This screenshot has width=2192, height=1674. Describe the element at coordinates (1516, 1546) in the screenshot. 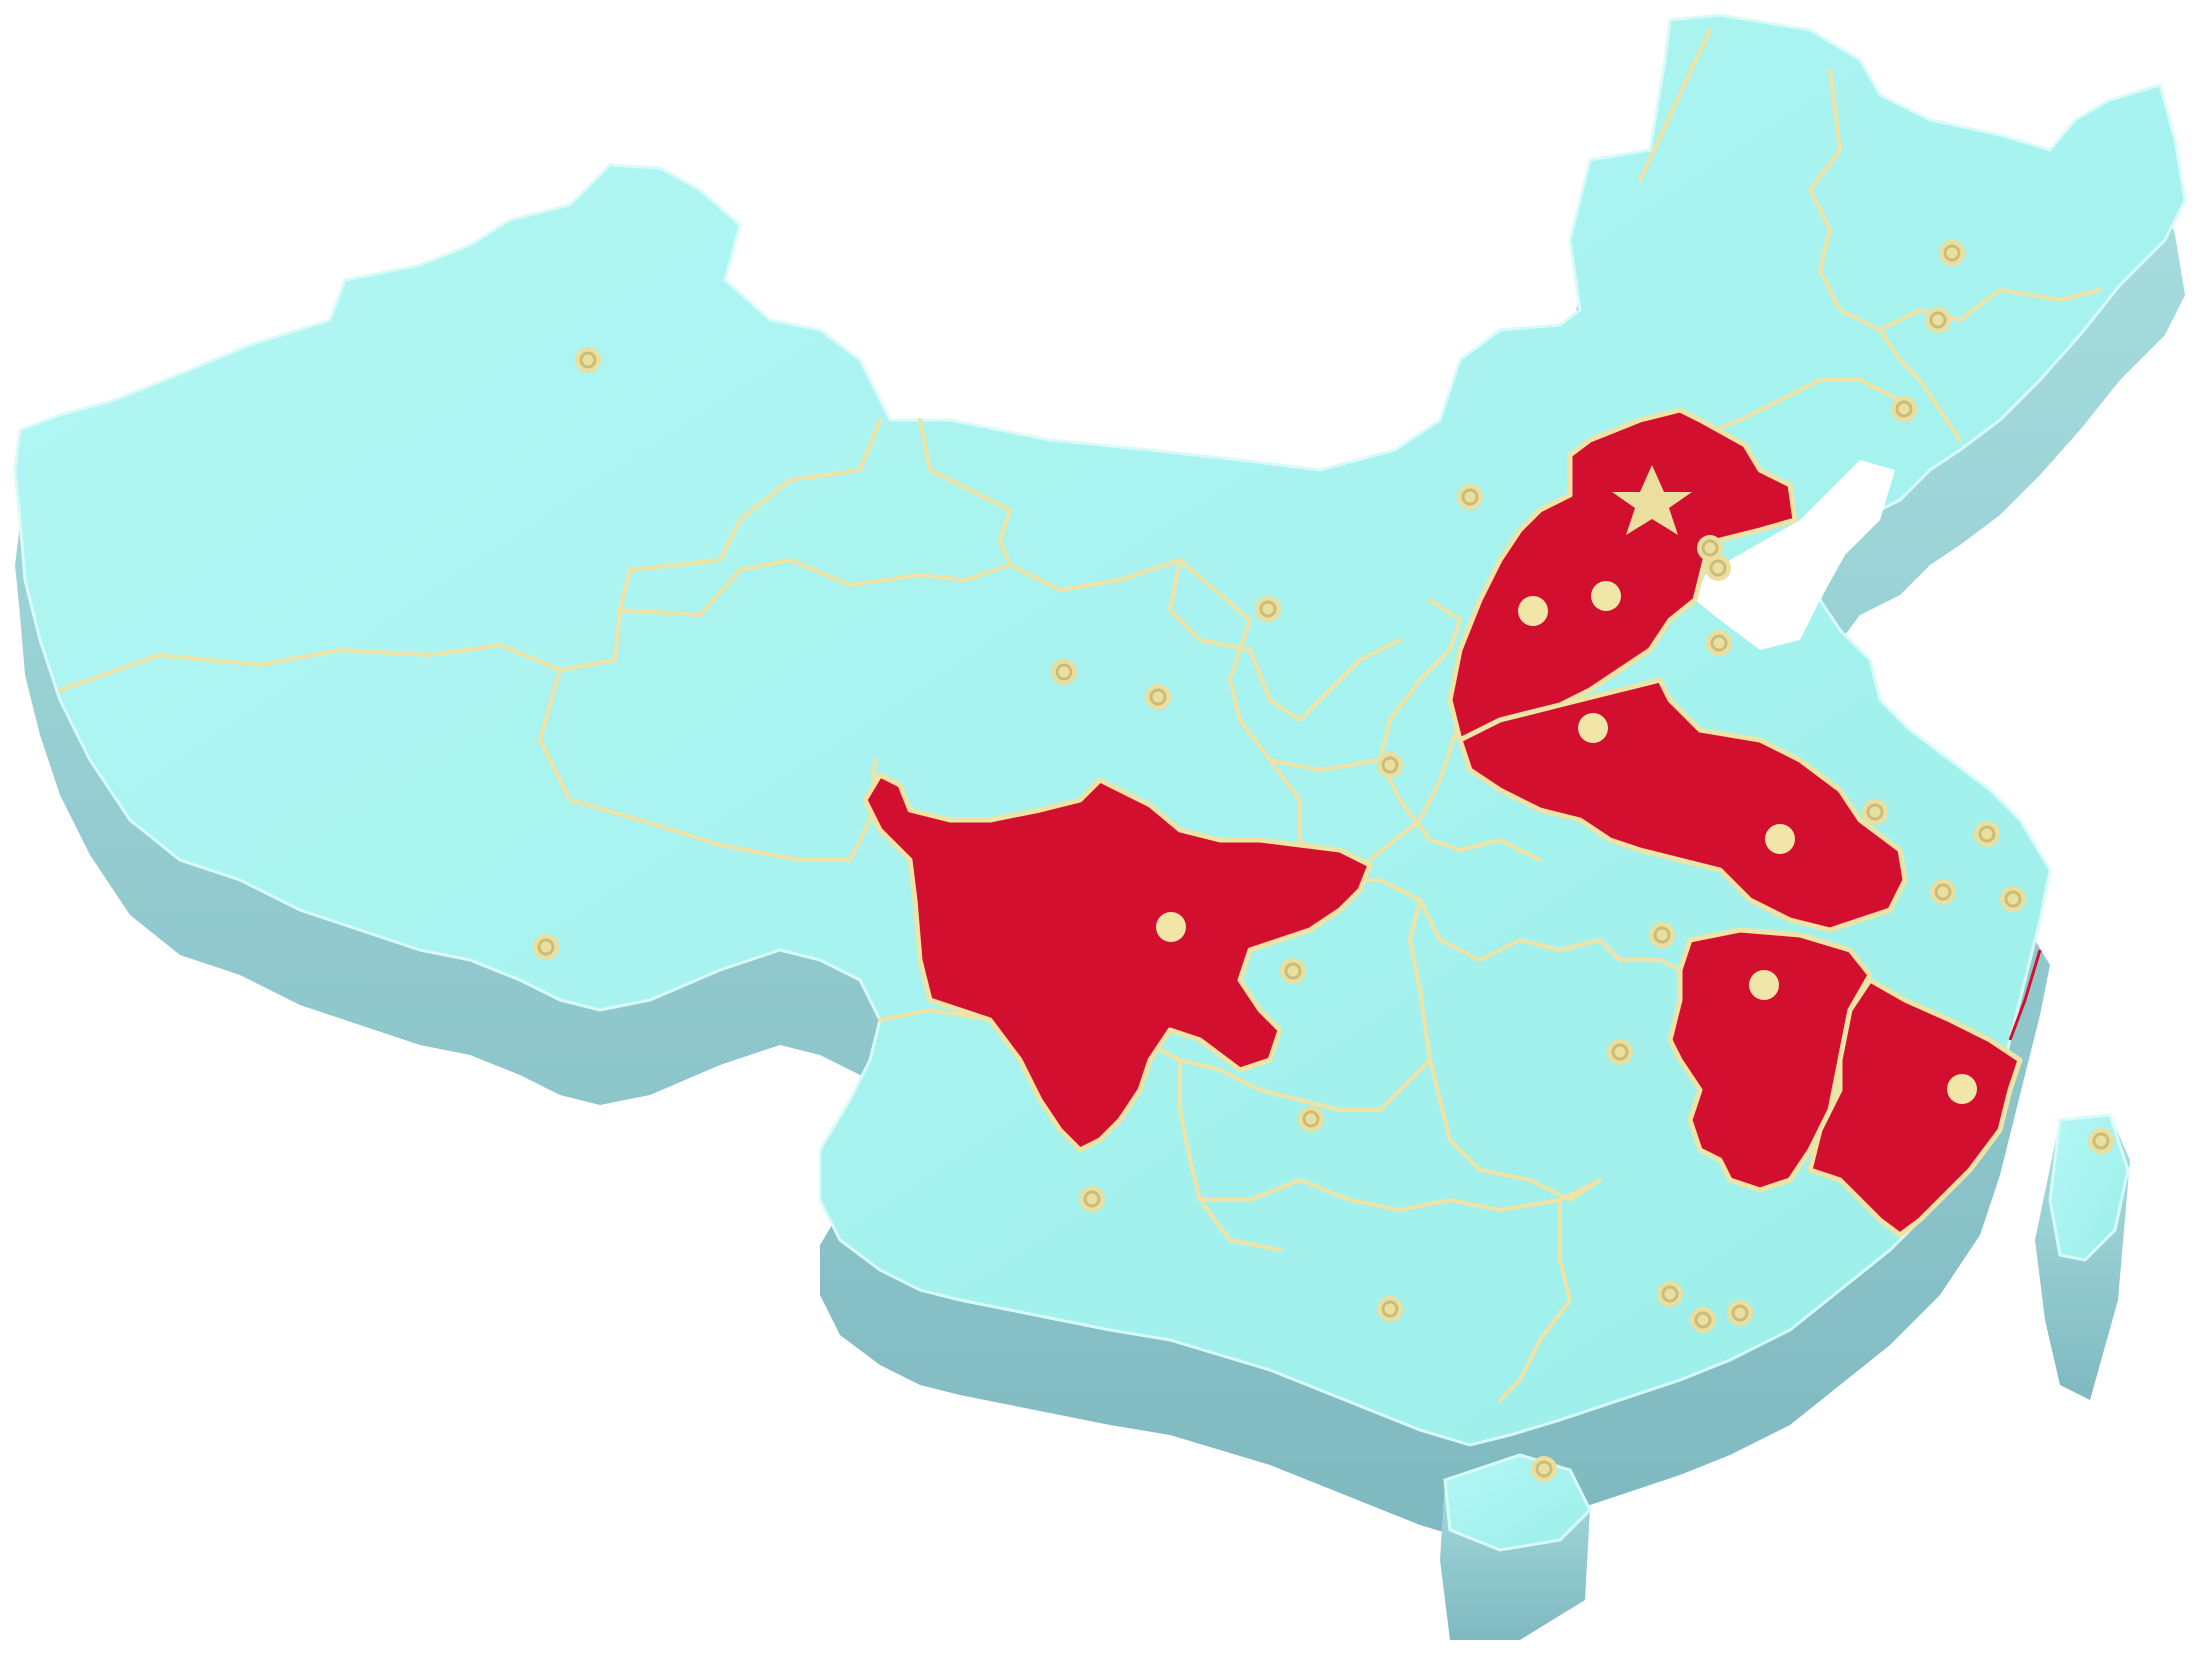

I see `hainan-island` at that location.